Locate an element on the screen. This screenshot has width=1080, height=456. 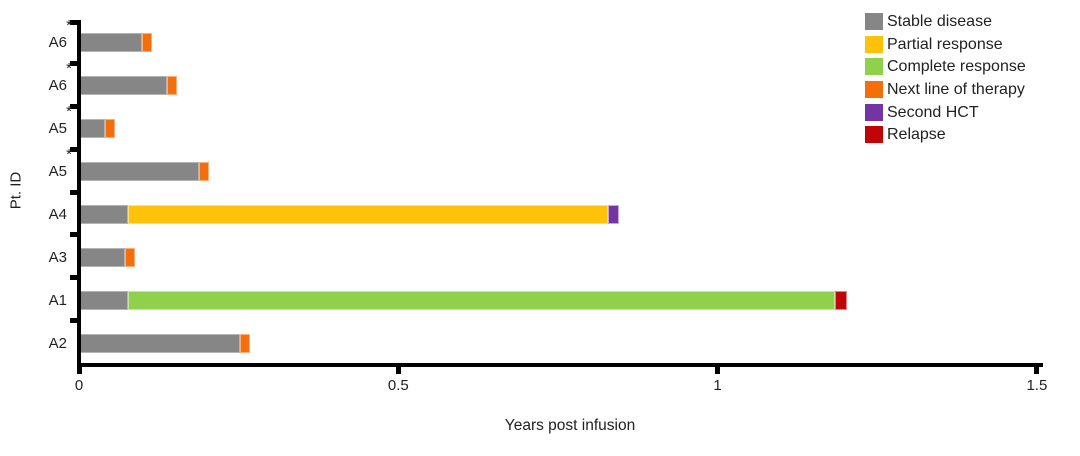
y-tick-label: A3 is located at coordinates (57, 257).